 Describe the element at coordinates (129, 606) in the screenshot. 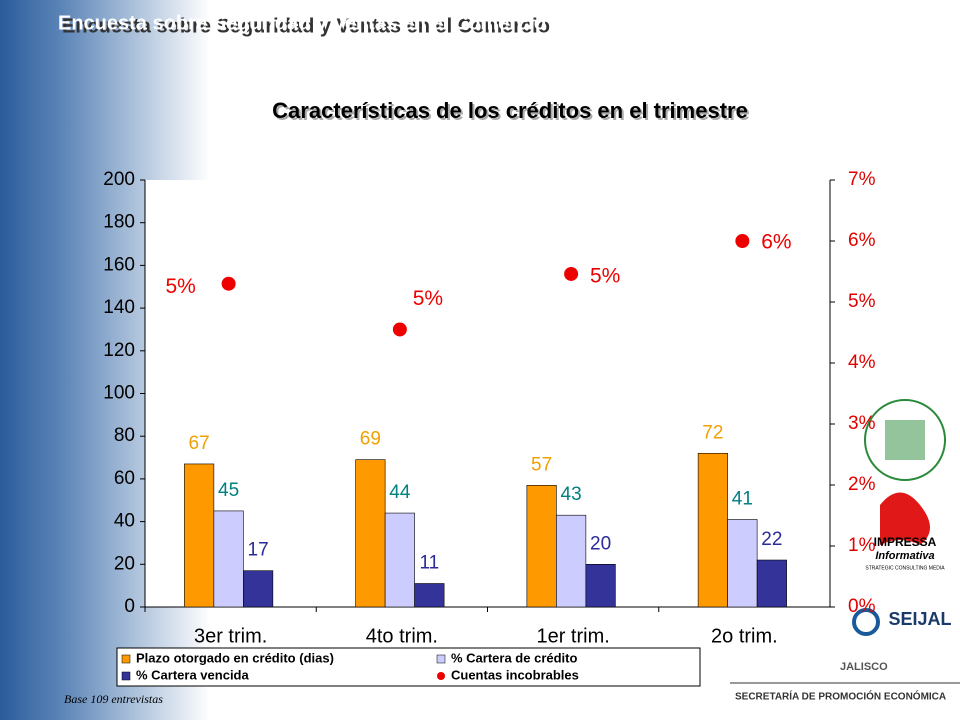

I see `y-tick-label: 0` at that location.